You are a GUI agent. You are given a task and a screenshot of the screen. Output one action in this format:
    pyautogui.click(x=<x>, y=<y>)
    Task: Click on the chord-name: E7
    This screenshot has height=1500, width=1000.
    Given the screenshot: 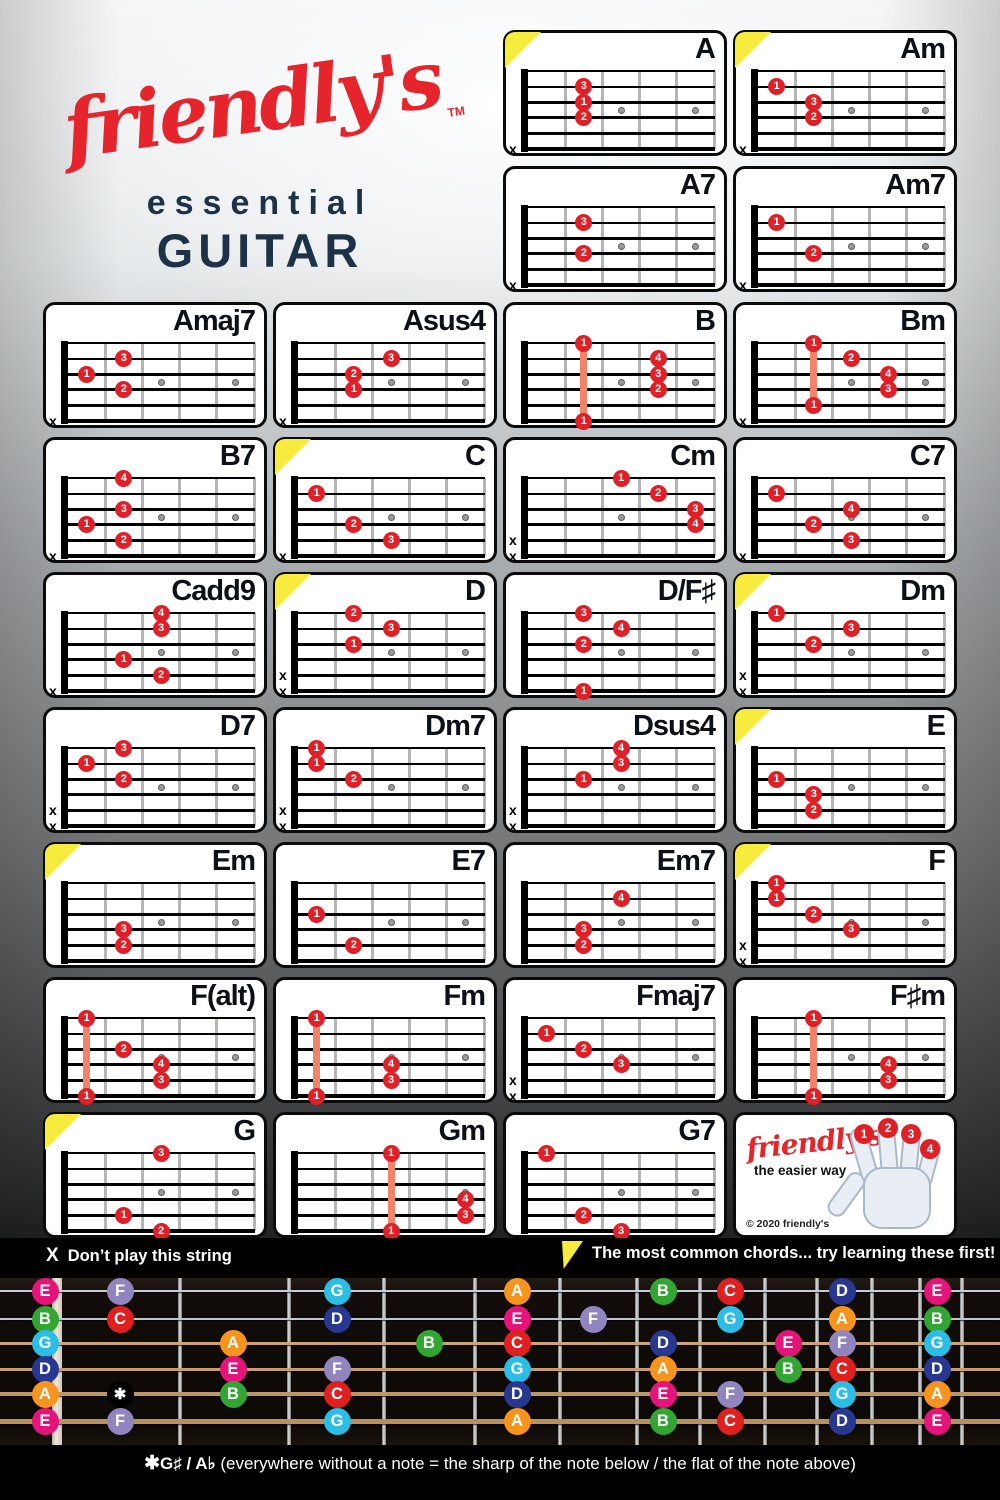 What is the action you would take?
    pyautogui.click(x=468, y=861)
    